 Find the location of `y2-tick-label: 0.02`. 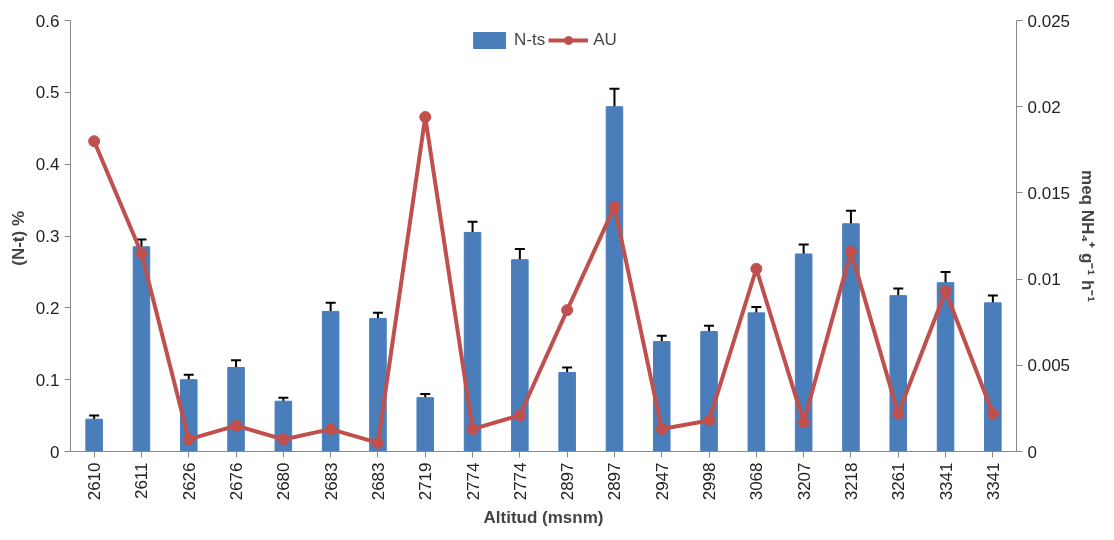

y2-tick-label: 0.02 is located at coordinates (1044, 107).